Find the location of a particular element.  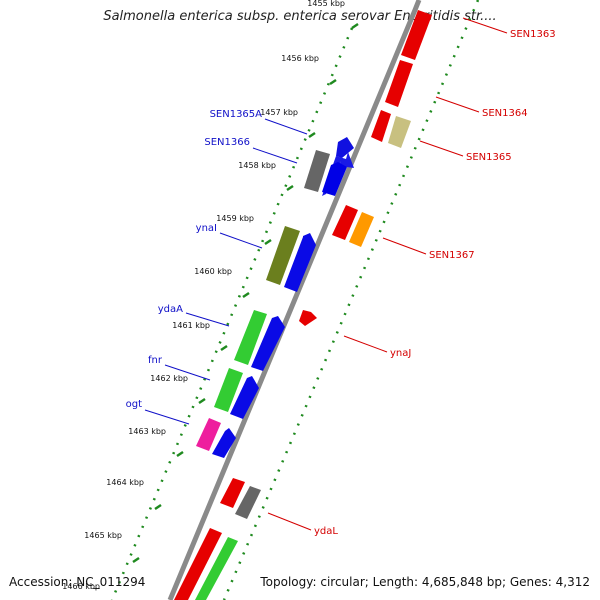

kbp-tick-label: 1463 kbp is located at coordinates (147, 431).